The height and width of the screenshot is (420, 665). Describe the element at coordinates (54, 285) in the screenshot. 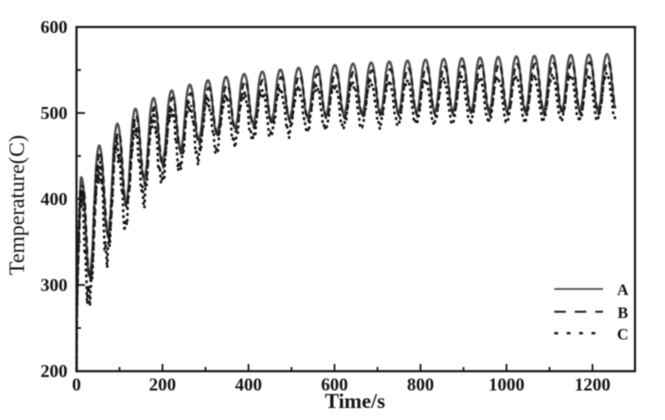

I see `svg-text: 300` at that location.